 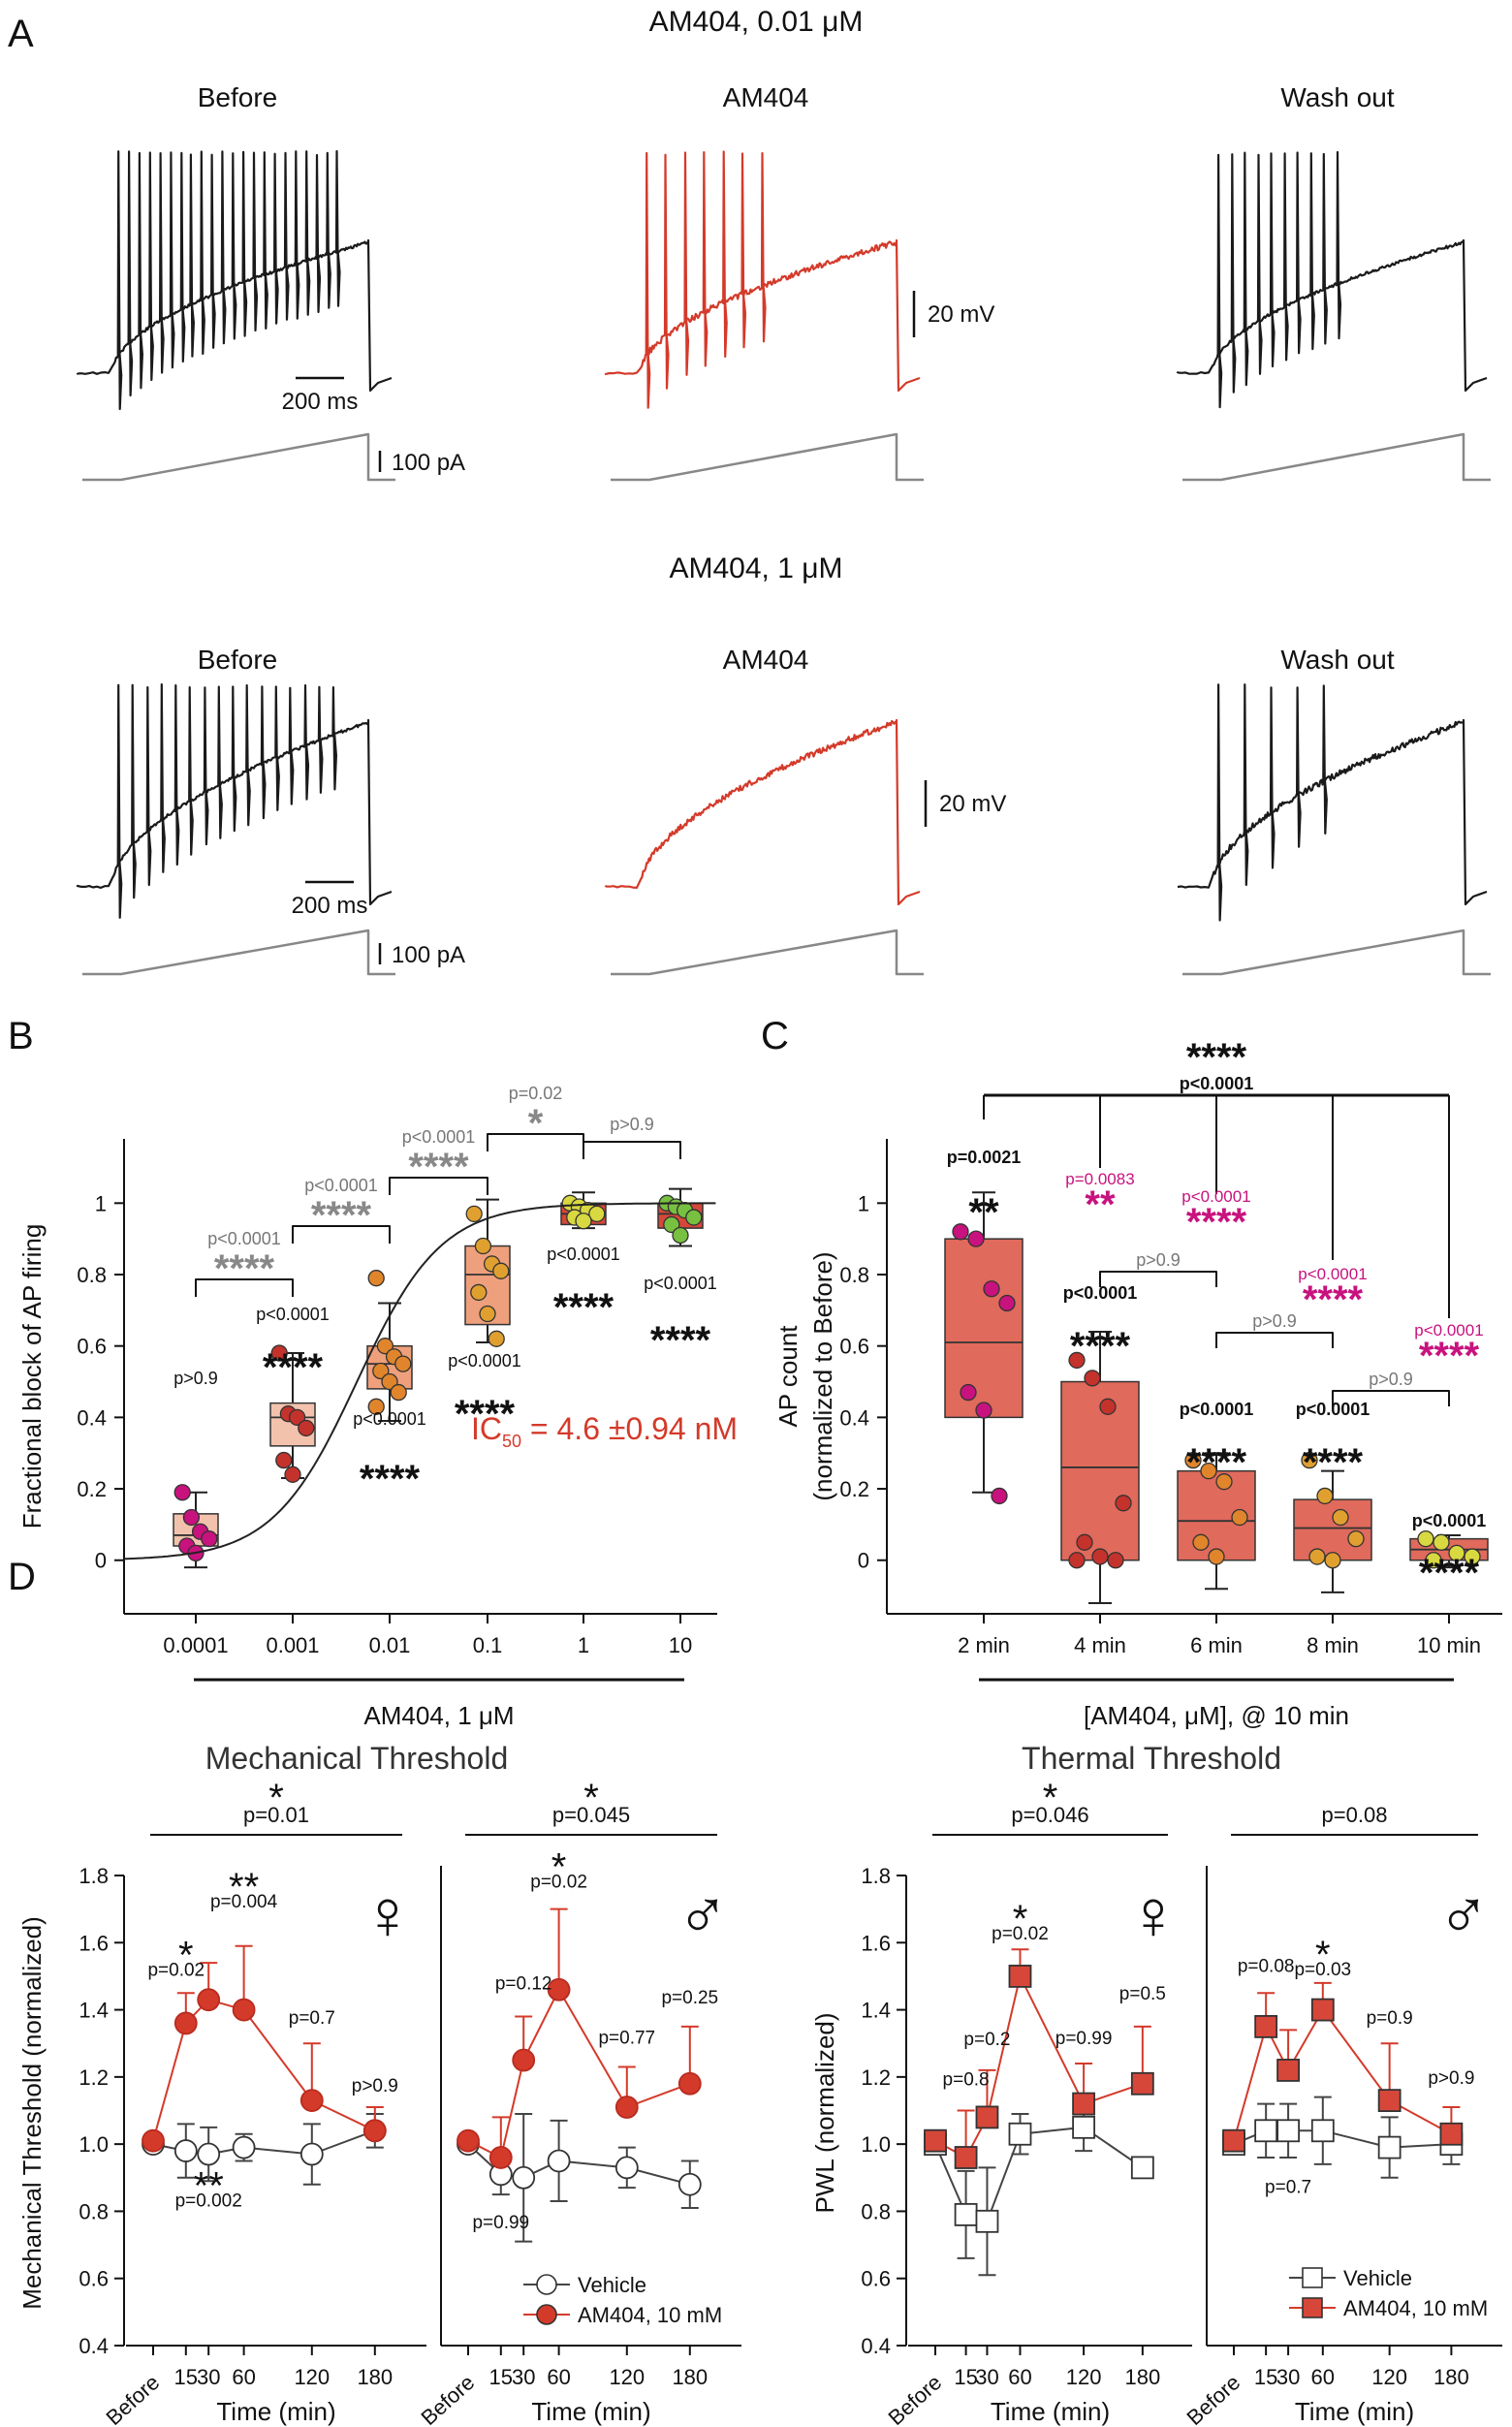 What do you see at coordinates (1216, 1645) in the screenshot?
I see `x-tick-label: 6 min` at bounding box center [1216, 1645].